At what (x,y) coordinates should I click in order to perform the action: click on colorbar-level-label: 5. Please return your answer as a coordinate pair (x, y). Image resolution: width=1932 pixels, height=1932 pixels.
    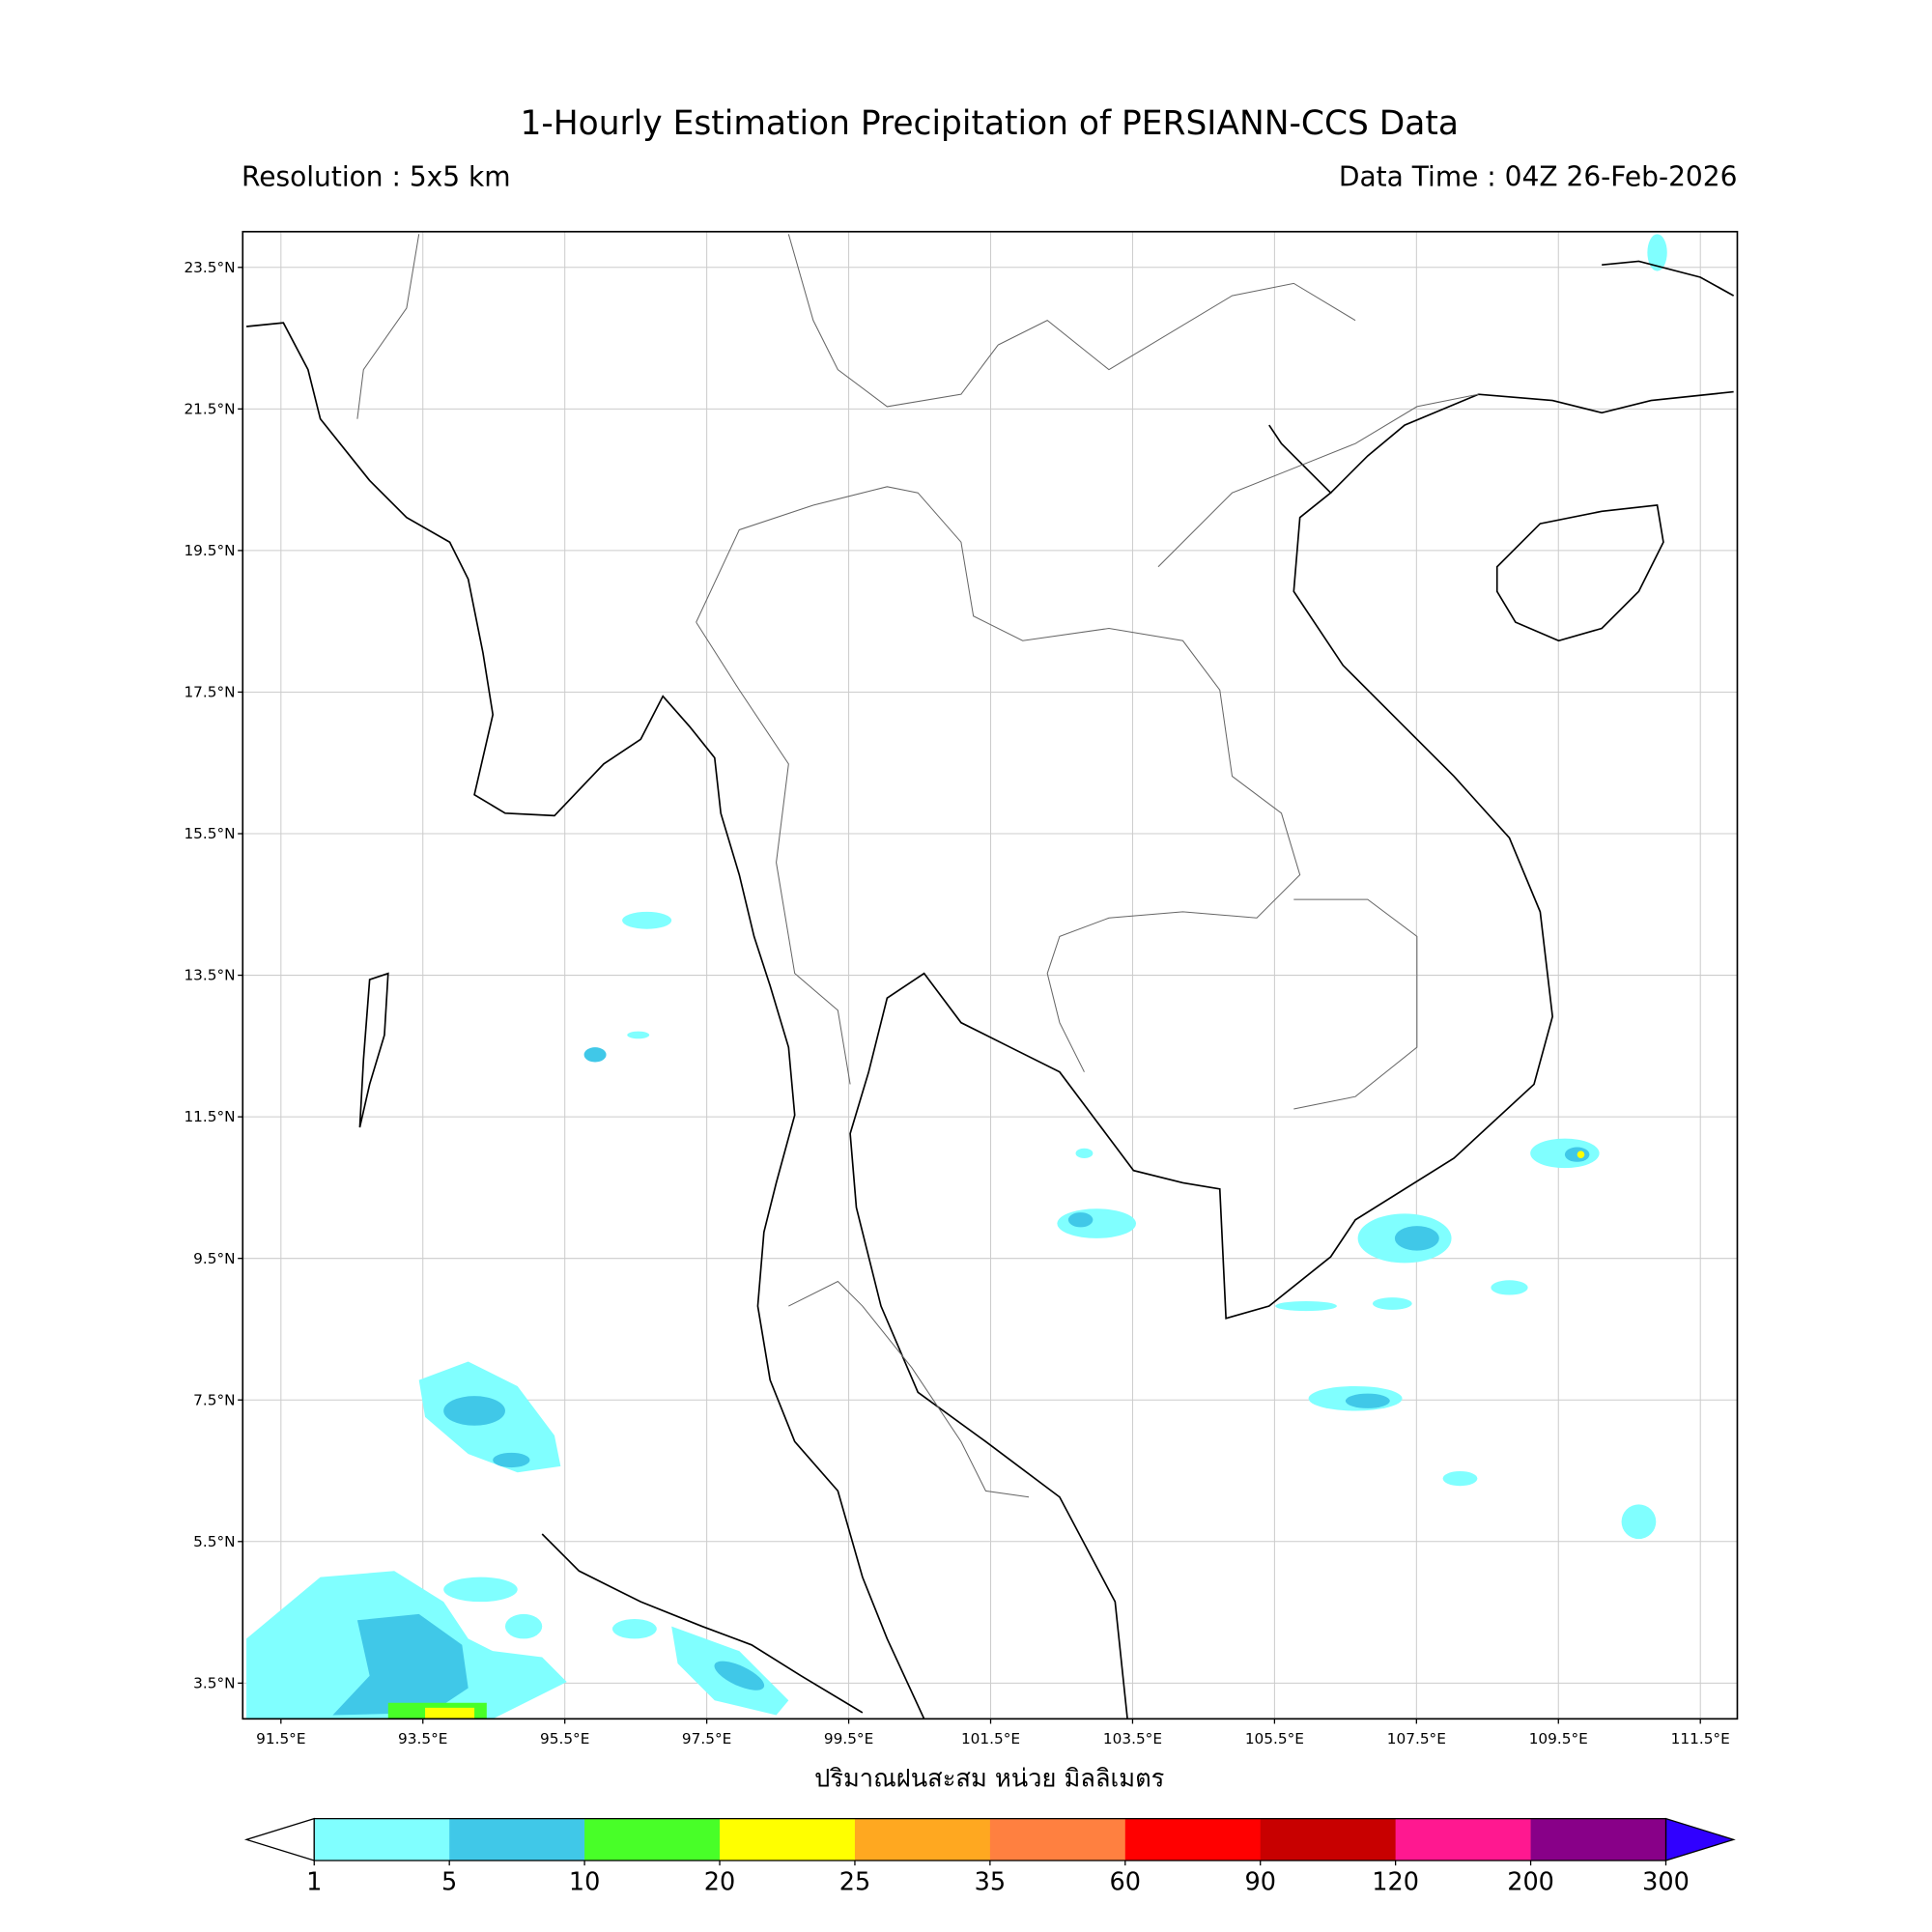
    Looking at the image, I should click on (449, 1882).